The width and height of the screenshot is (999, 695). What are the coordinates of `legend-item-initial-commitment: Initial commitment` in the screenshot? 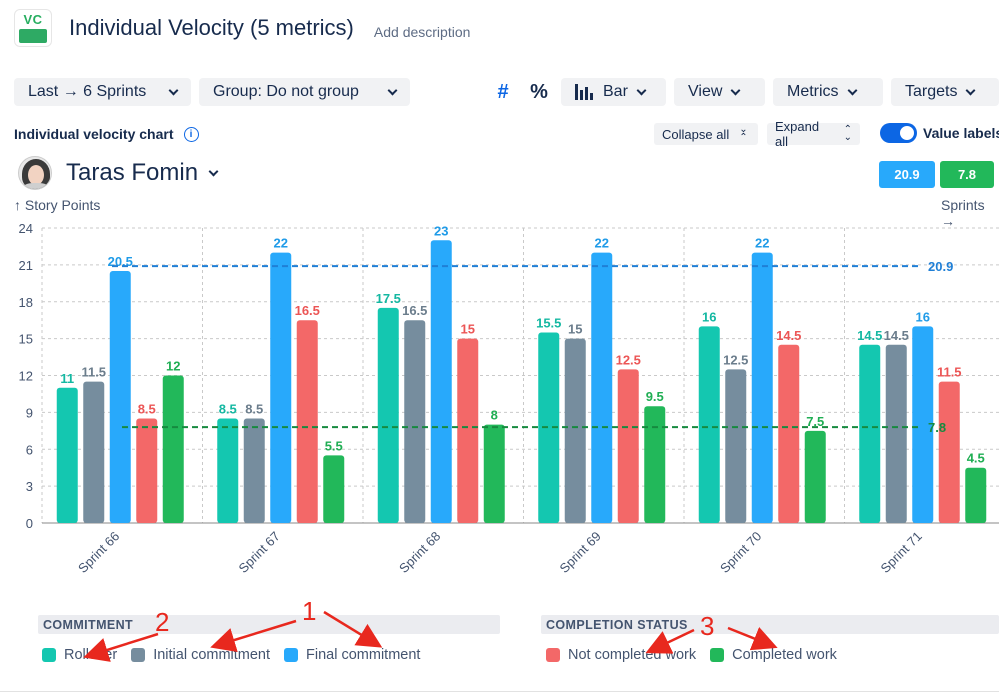 It's located at (200, 655).